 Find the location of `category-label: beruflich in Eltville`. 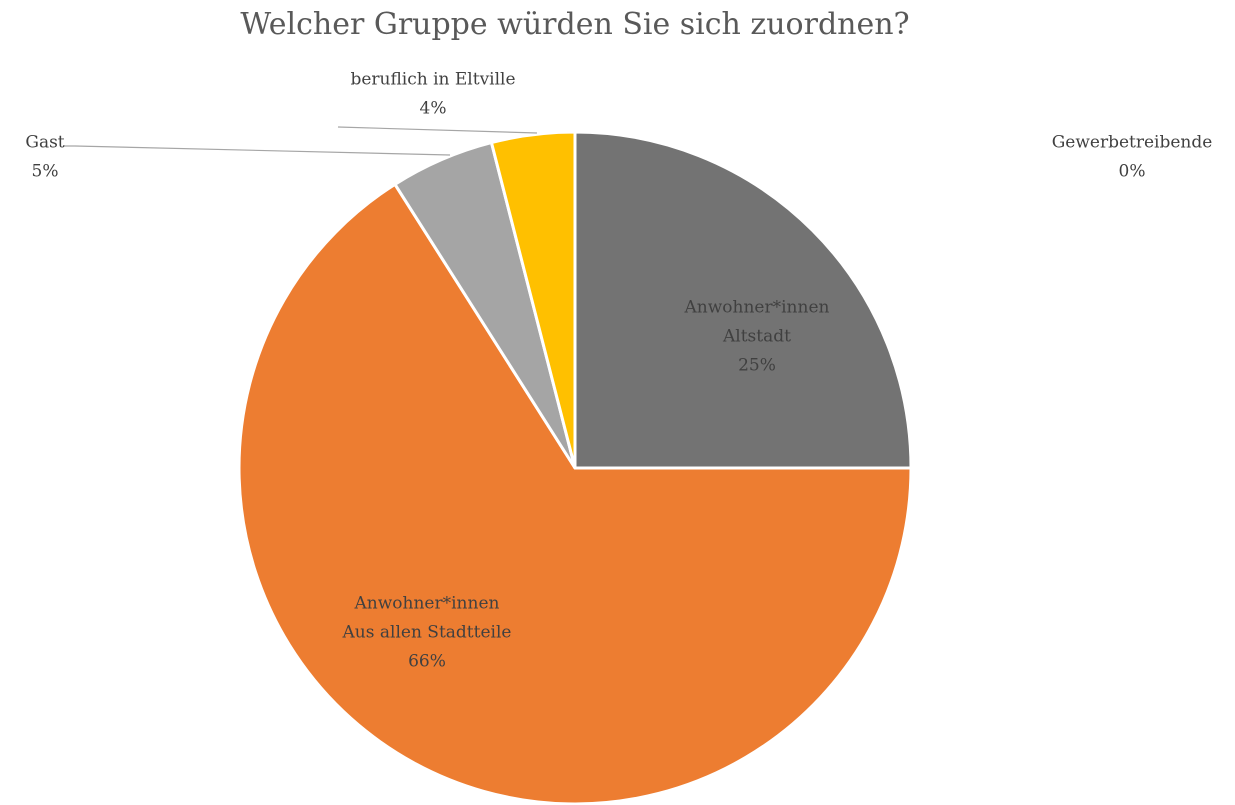

category-label: beruflich in Eltville is located at coordinates (432, 80).